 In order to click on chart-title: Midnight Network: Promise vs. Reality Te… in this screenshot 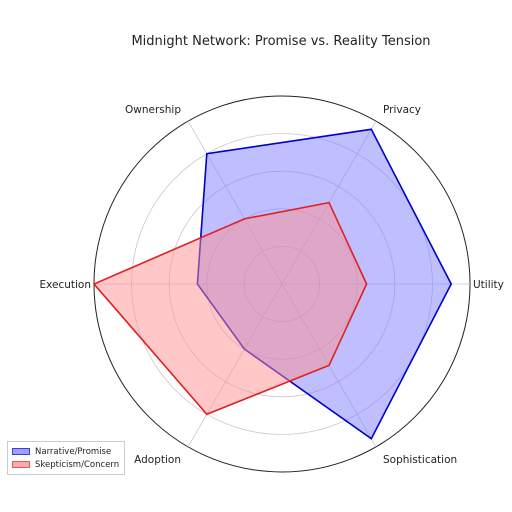, I will do `click(280, 41)`.